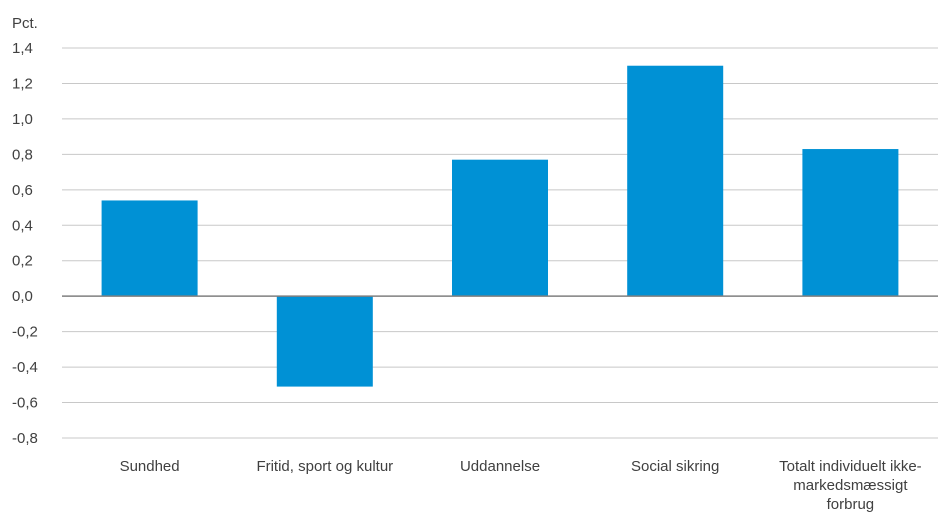  Describe the element at coordinates (500, 466) in the screenshot. I see `x-tick-label: Uddannelse` at that location.